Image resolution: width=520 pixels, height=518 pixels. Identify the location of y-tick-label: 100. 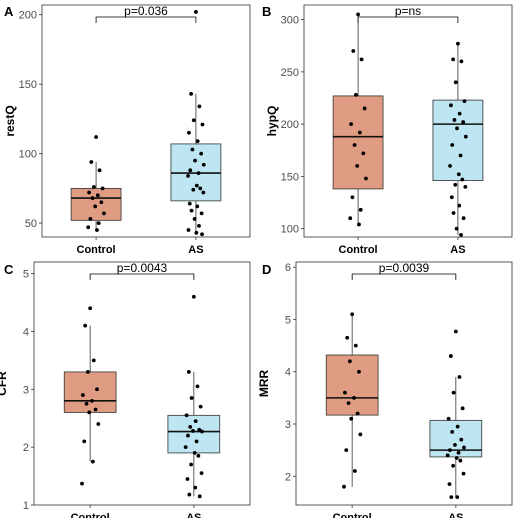
(290, 230).